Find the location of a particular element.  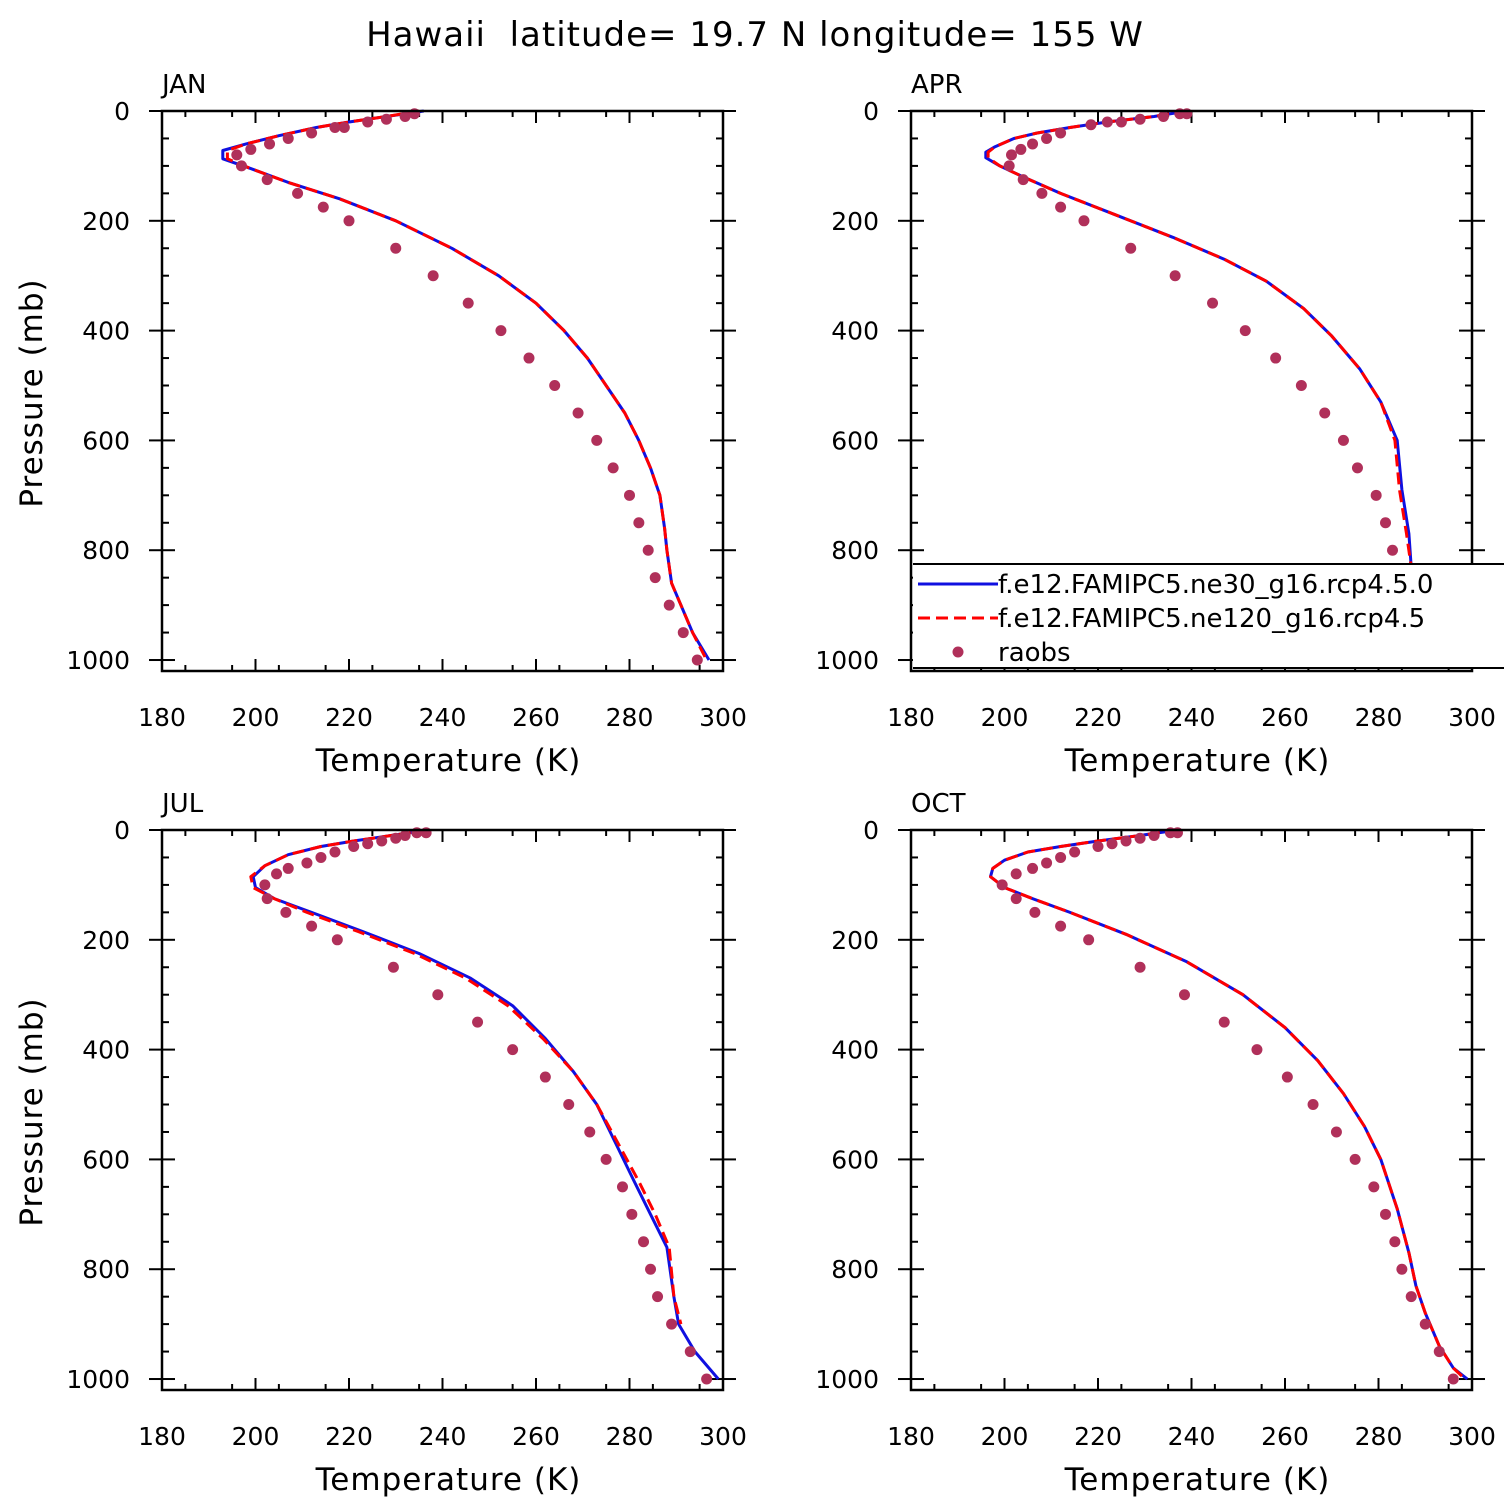

panel-label: JAN is located at coordinates (183, 85).